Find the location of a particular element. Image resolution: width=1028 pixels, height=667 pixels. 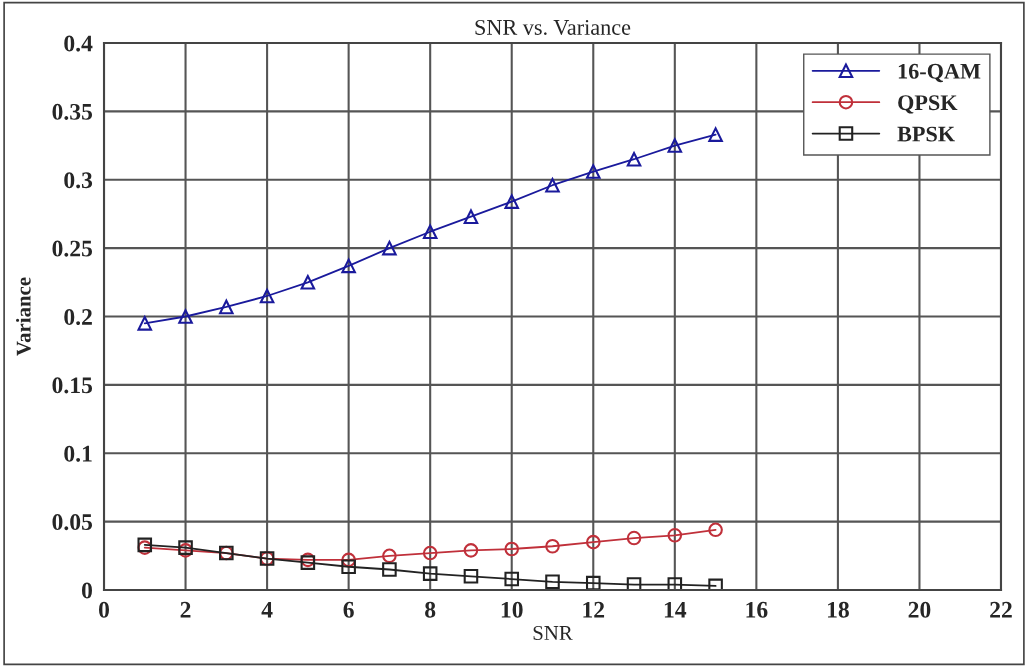

x-tick-label: 20 is located at coordinates (919, 609).